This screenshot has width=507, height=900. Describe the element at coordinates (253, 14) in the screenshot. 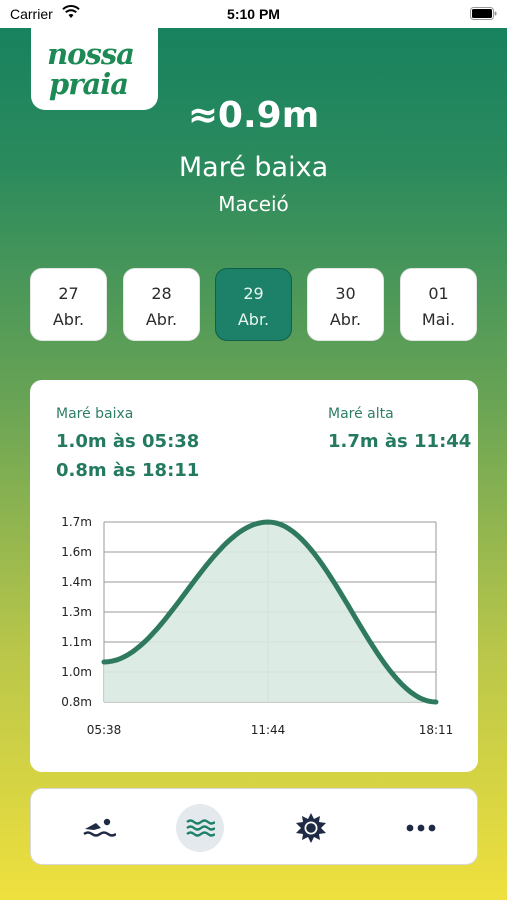

I see `clock: 5:10 PM` at that location.